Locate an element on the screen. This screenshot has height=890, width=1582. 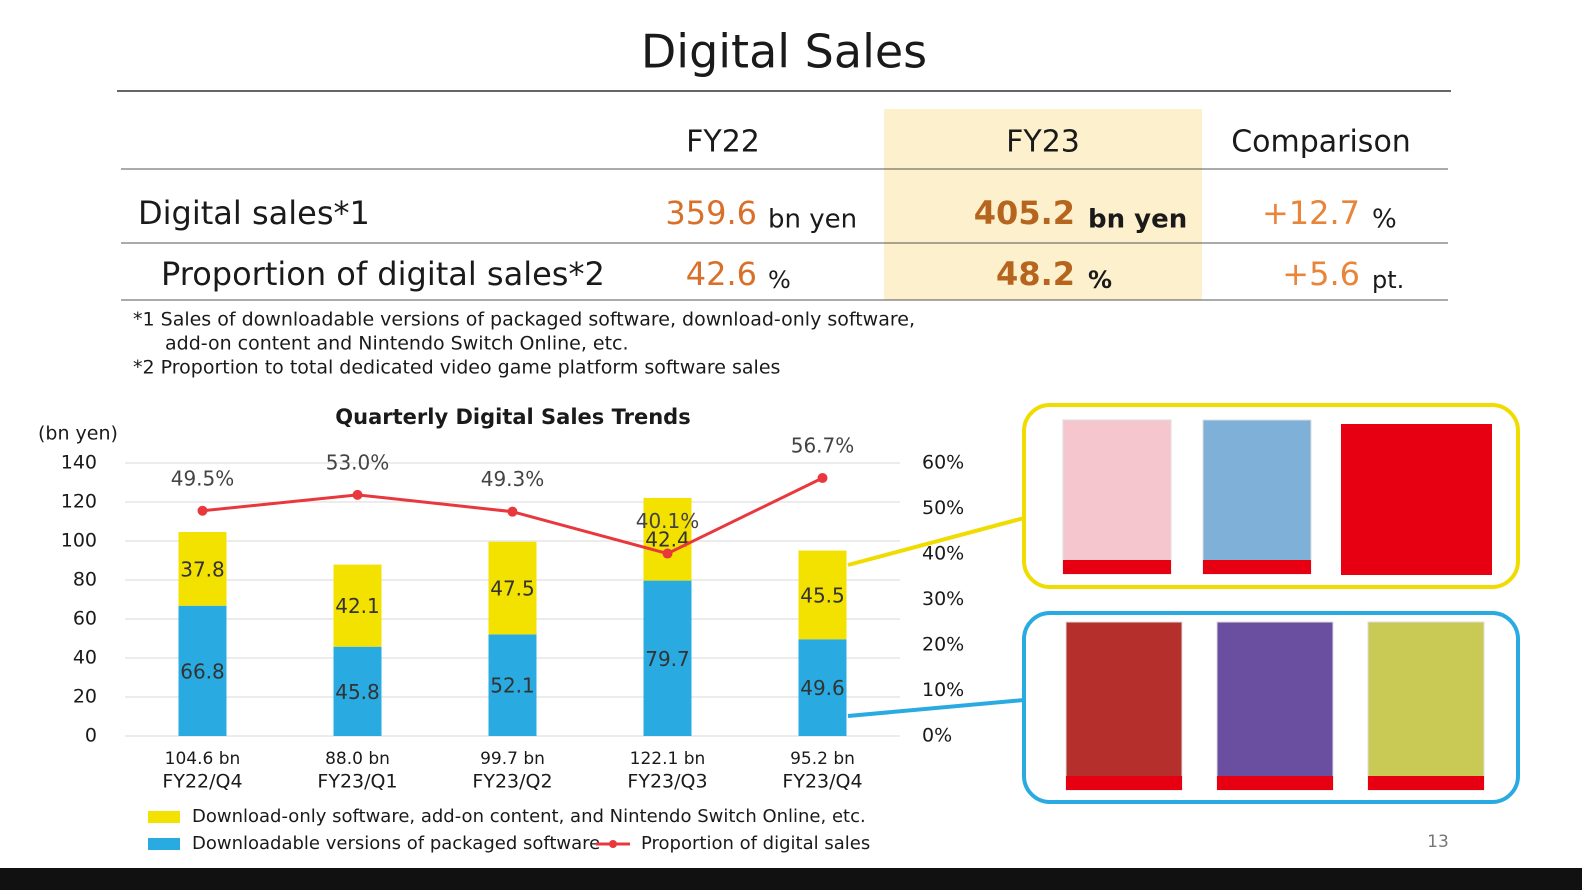
header: FY22 is located at coordinates (723, 142).